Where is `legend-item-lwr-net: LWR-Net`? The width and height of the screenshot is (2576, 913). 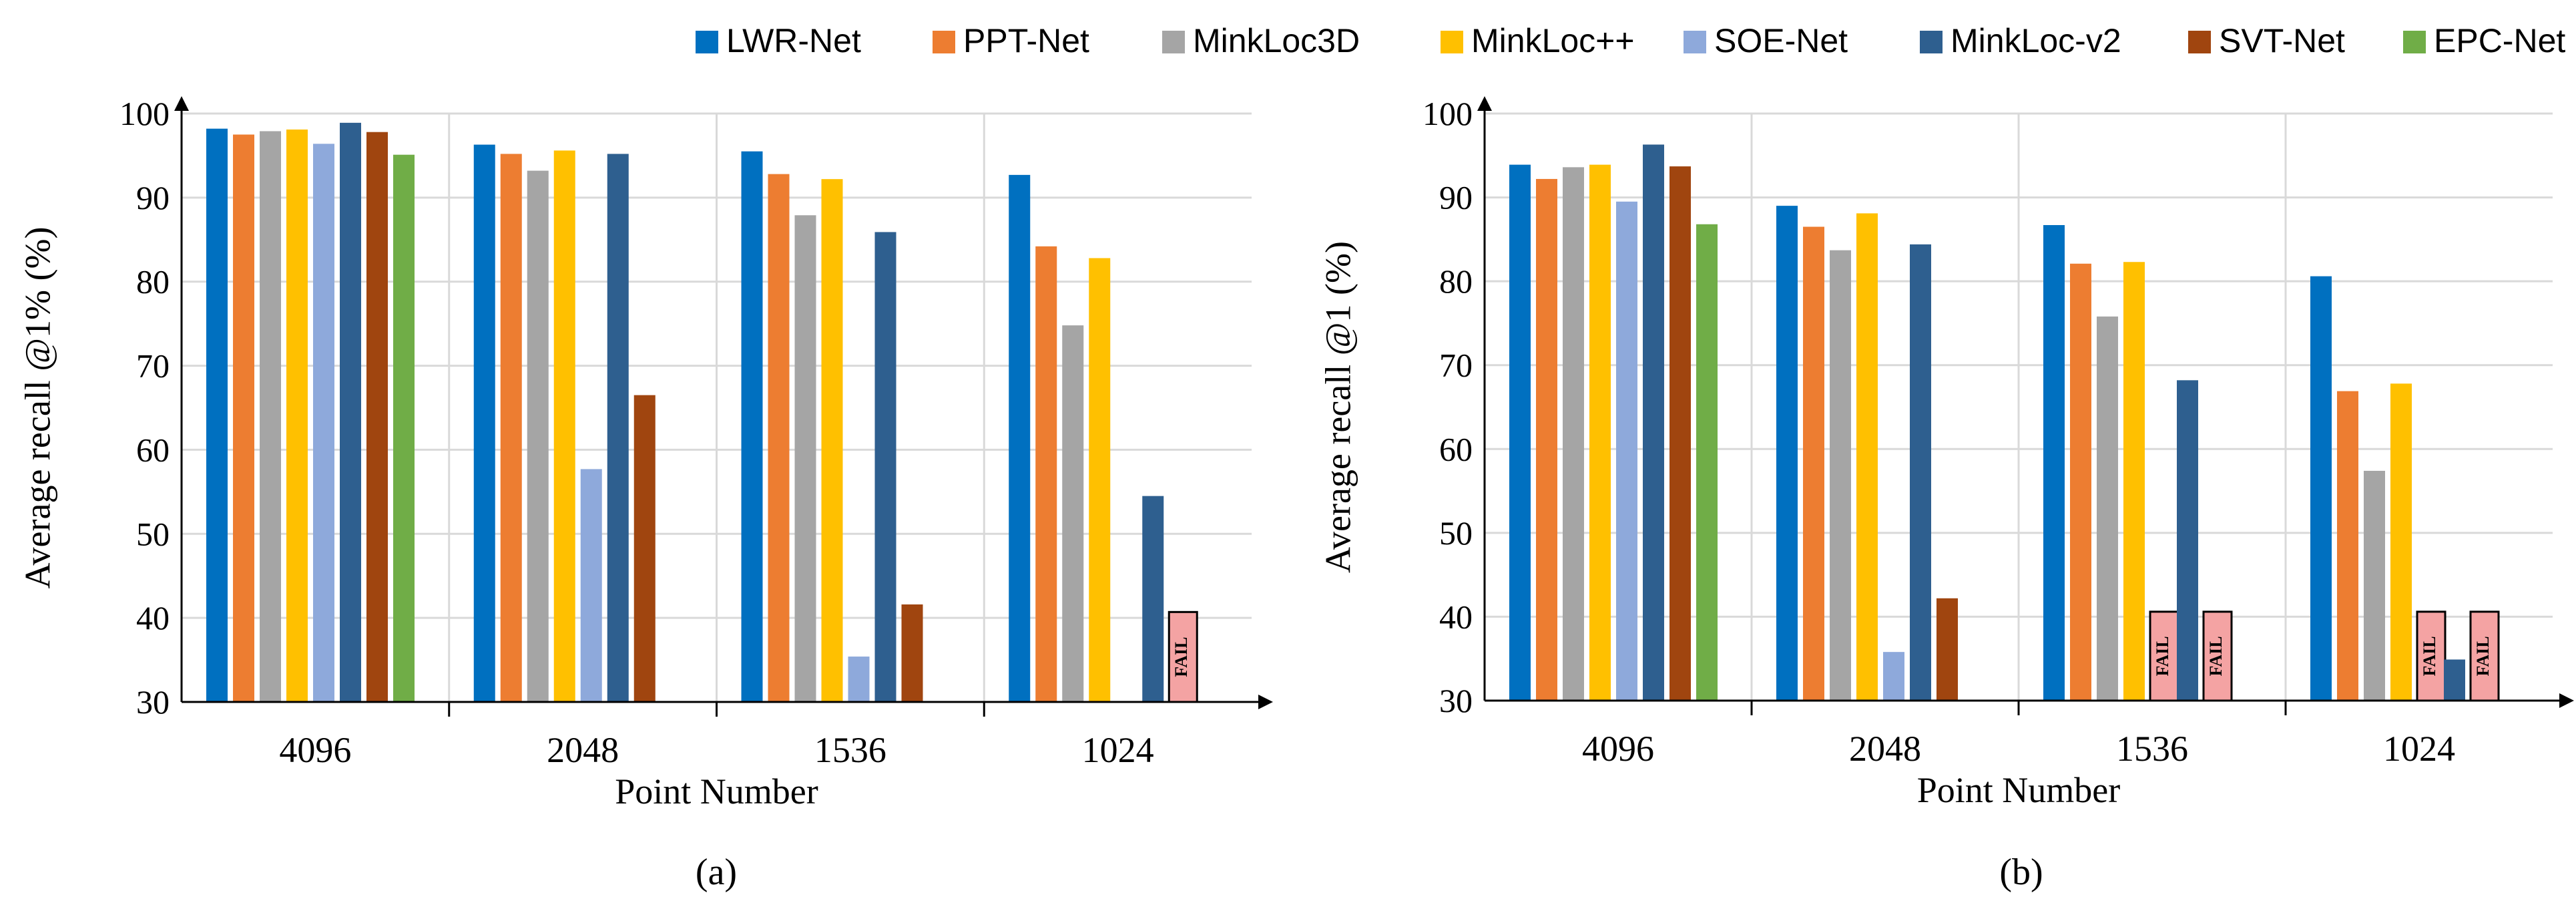 legend-item-lwr-net: LWR-Net is located at coordinates (778, 41).